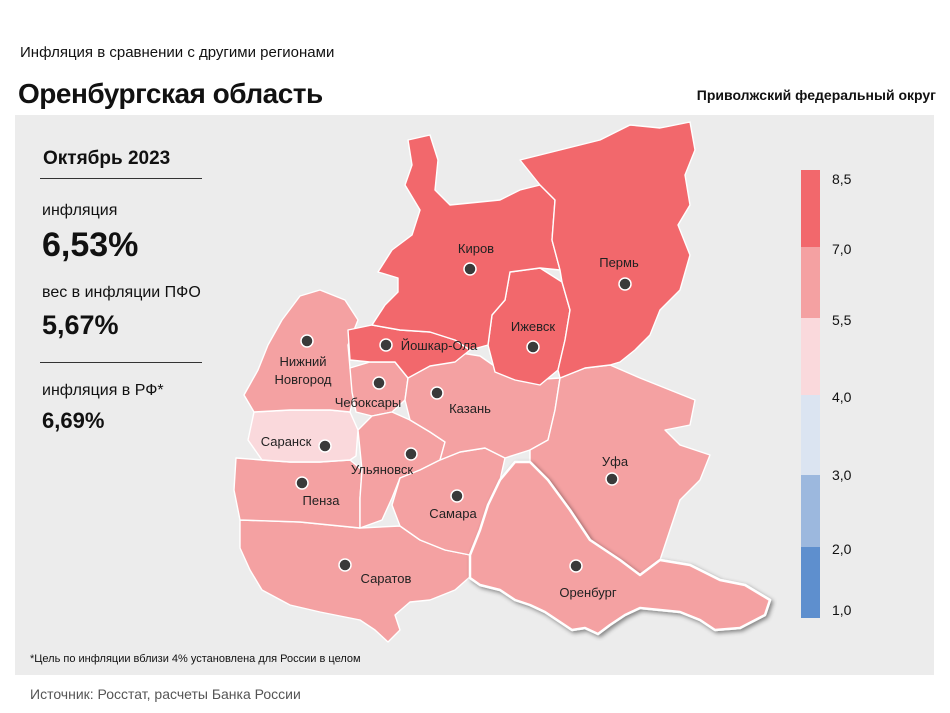 The width and height of the screenshot is (950, 713). I want to click on region-perm, so click(607, 250).